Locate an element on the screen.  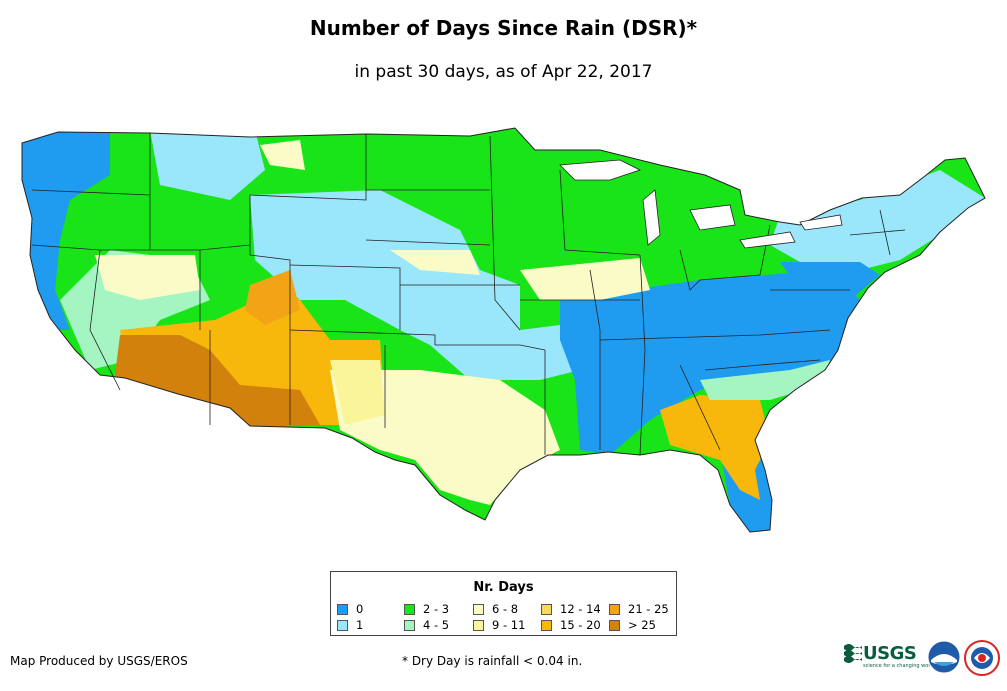
map-subtitle: in past 30 days, as of Apr 22, 2017 is located at coordinates (503, 72).